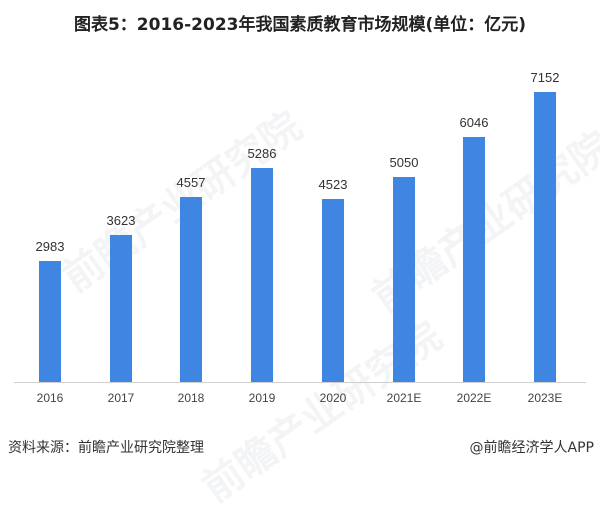 The image size is (600, 513). What do you see at coordinates (545, 237) in the screenshot?
I see `bar-2023E` at bounding box center [545, 237].